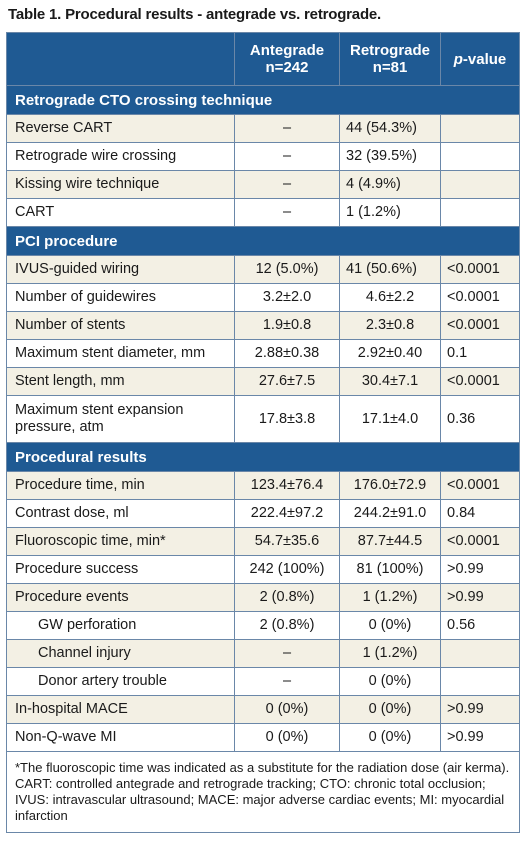  I want to click on table-row: GW perforation 2 (0.8%) 0 (0%) 0.56, so click(263, 625).